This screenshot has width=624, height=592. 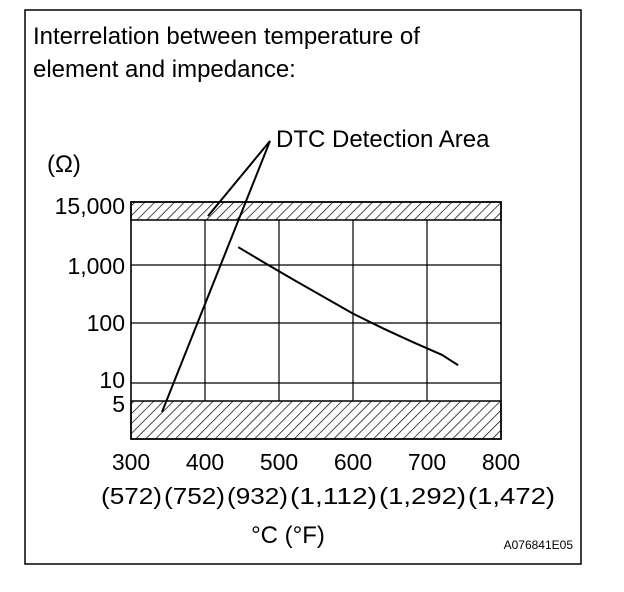 I want to click on x-tick-label-f: (572), so click(x=131, y=496).